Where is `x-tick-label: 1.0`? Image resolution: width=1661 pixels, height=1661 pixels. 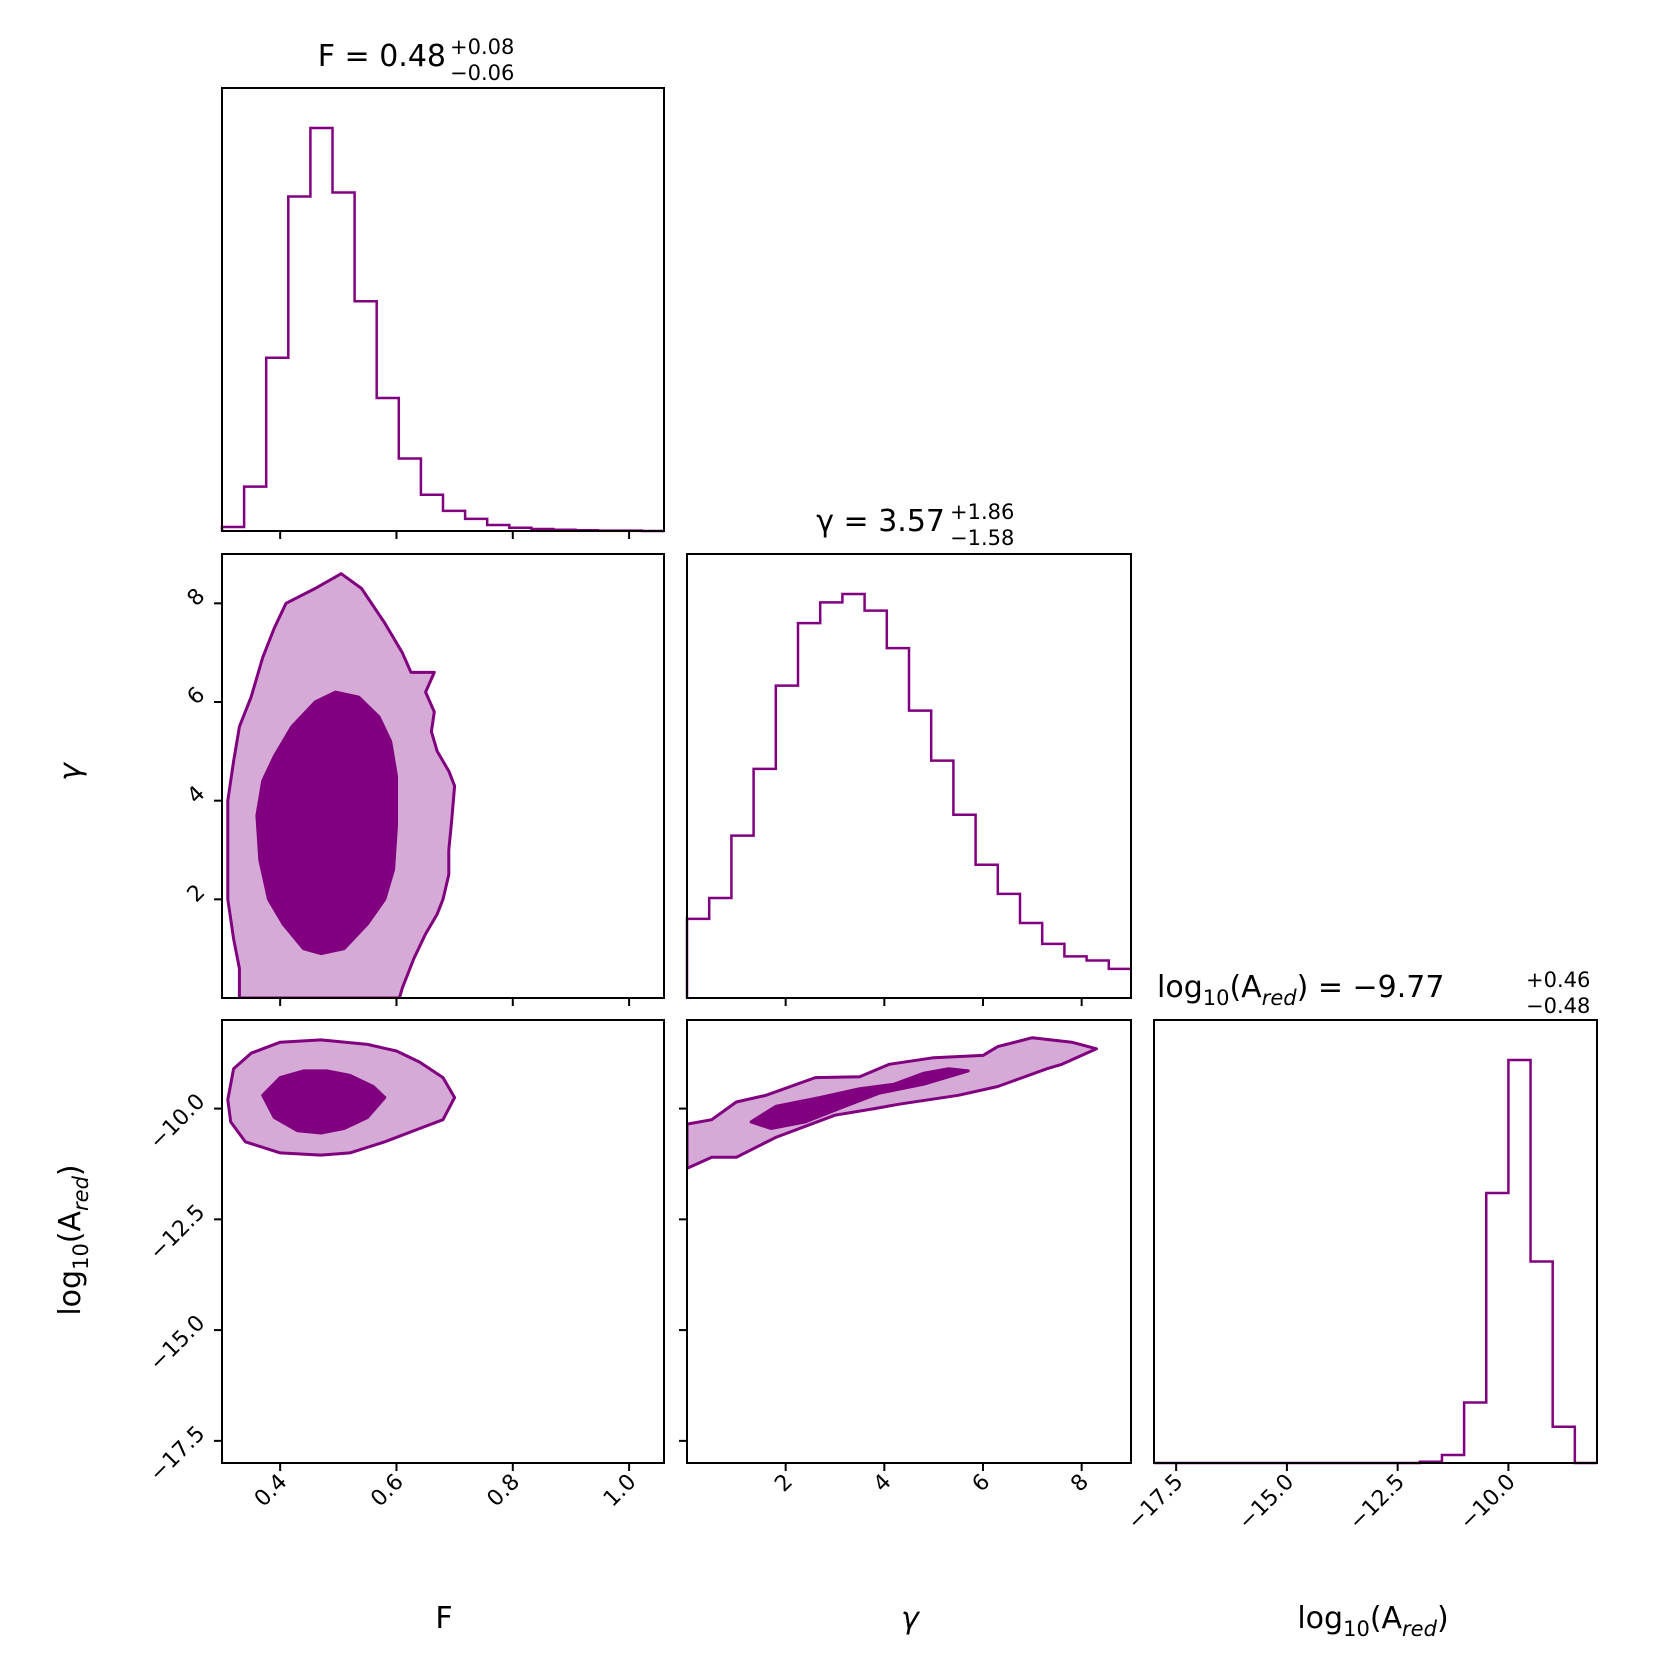 x-tick-label: 1.0 is located at coordinates (620, 1491).